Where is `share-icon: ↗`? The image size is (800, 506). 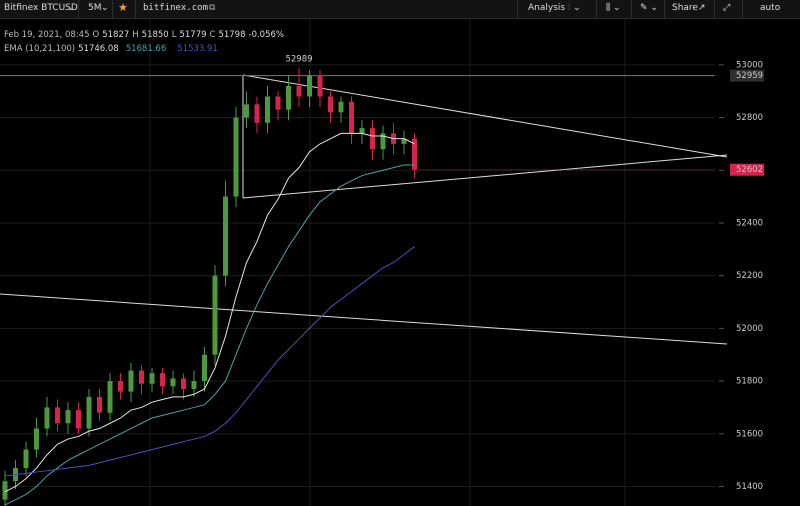
share-icon: ↗ is located at coordinates (702, 8).